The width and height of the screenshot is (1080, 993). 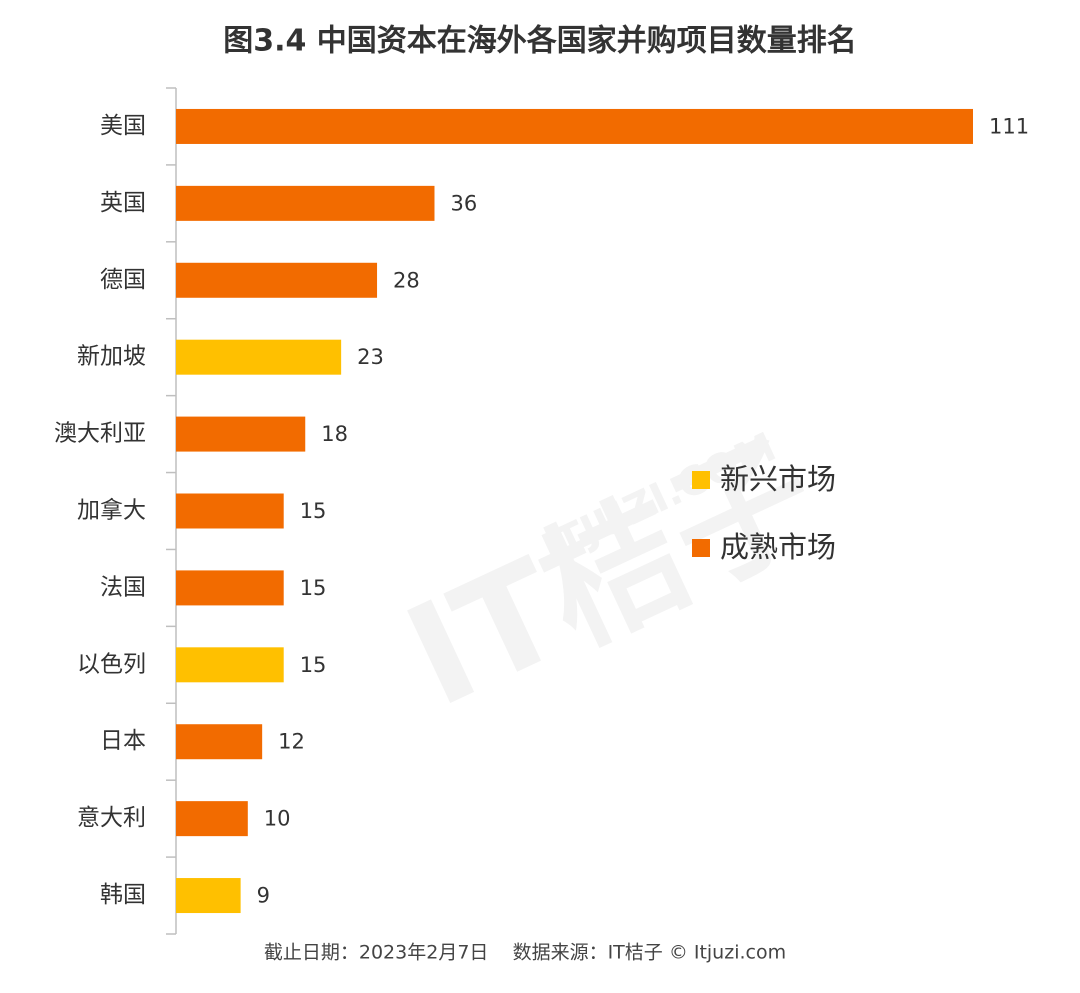 I want to click on y-tick-label: 加拿大, so click(x=111, y=510).